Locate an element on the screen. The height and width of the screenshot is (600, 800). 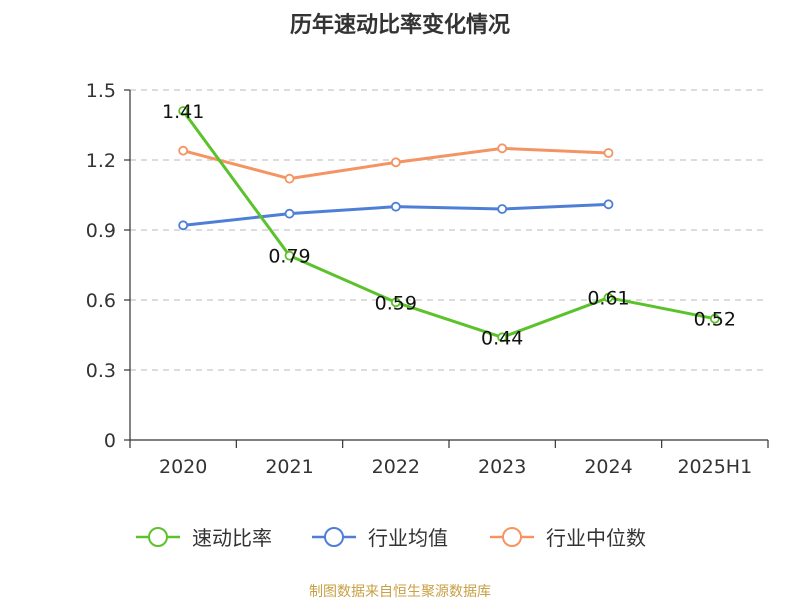
y-tick-label: 0.9 is located at coordinates (101, 231).